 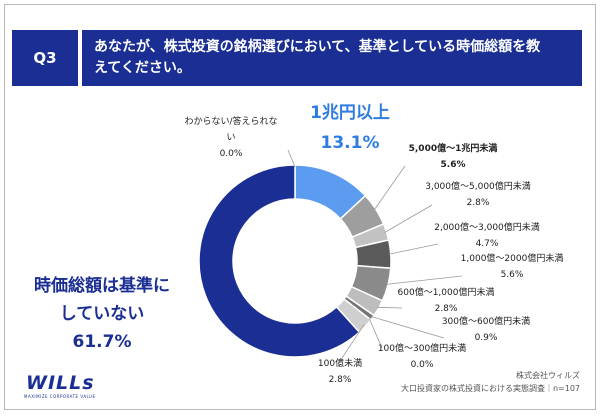 I want to click on label-1t-plus-value: 13.1%, so click(x=350, y=143).